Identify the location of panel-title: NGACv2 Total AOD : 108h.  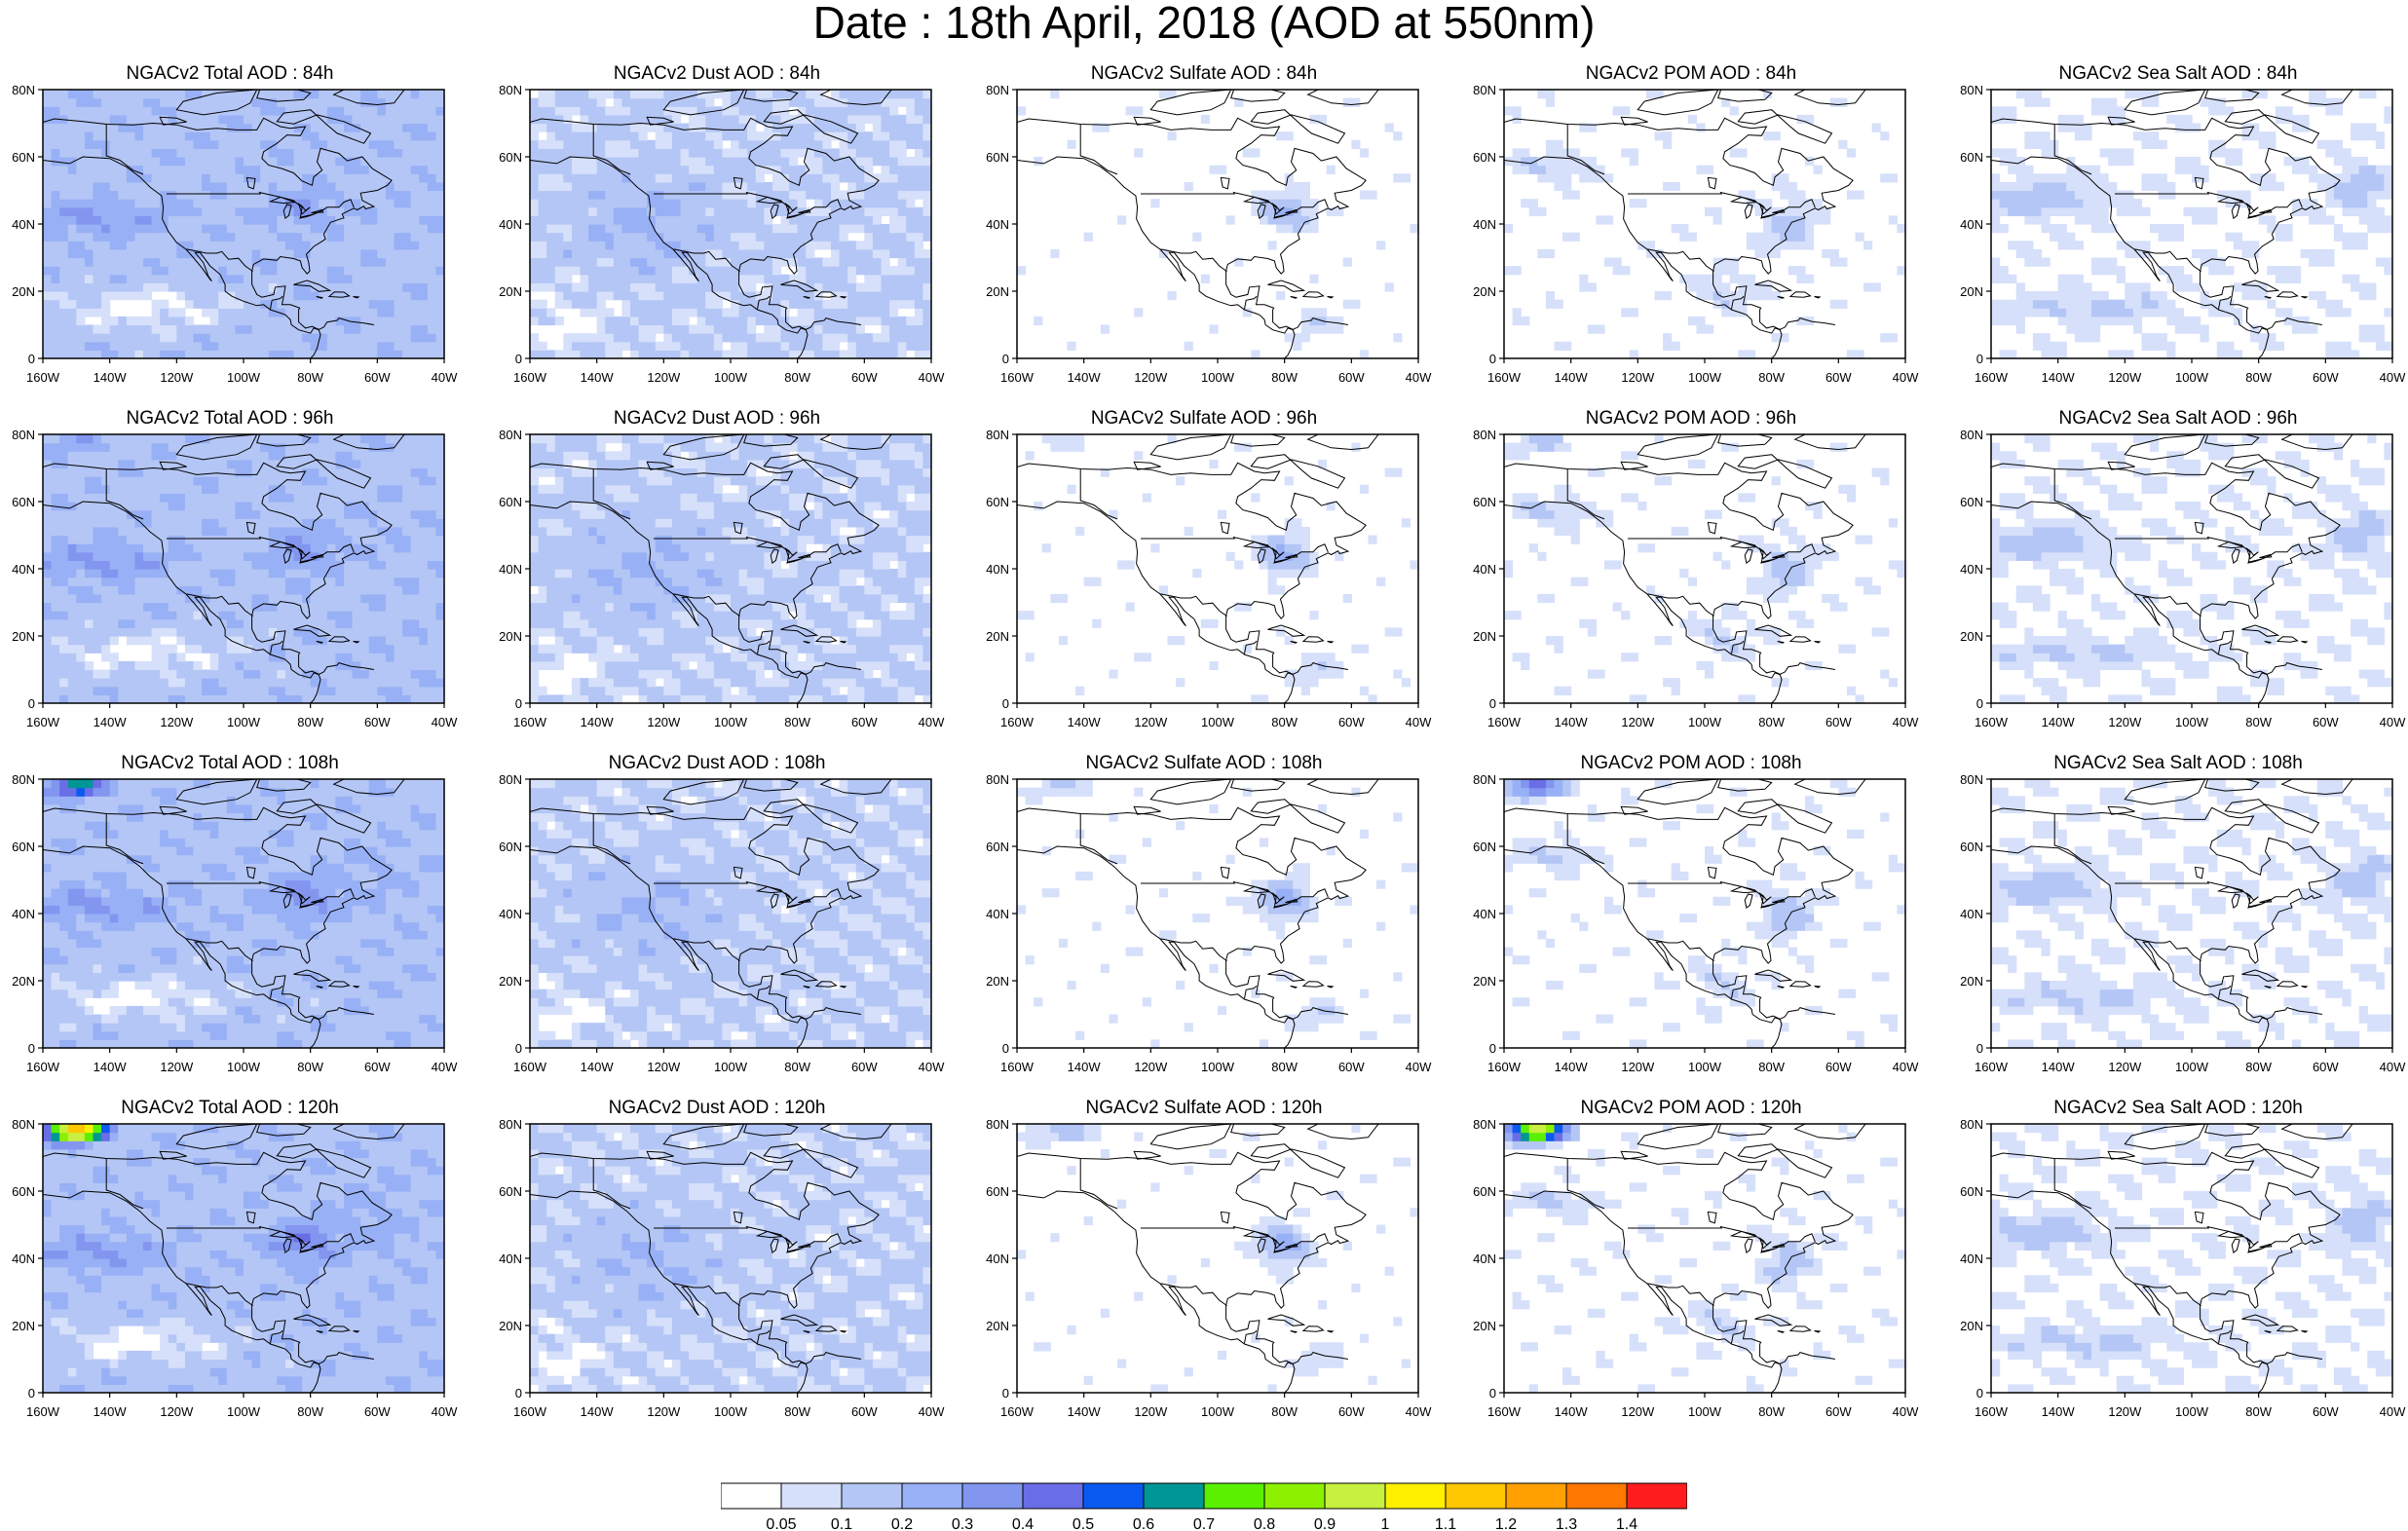
(230, 763).